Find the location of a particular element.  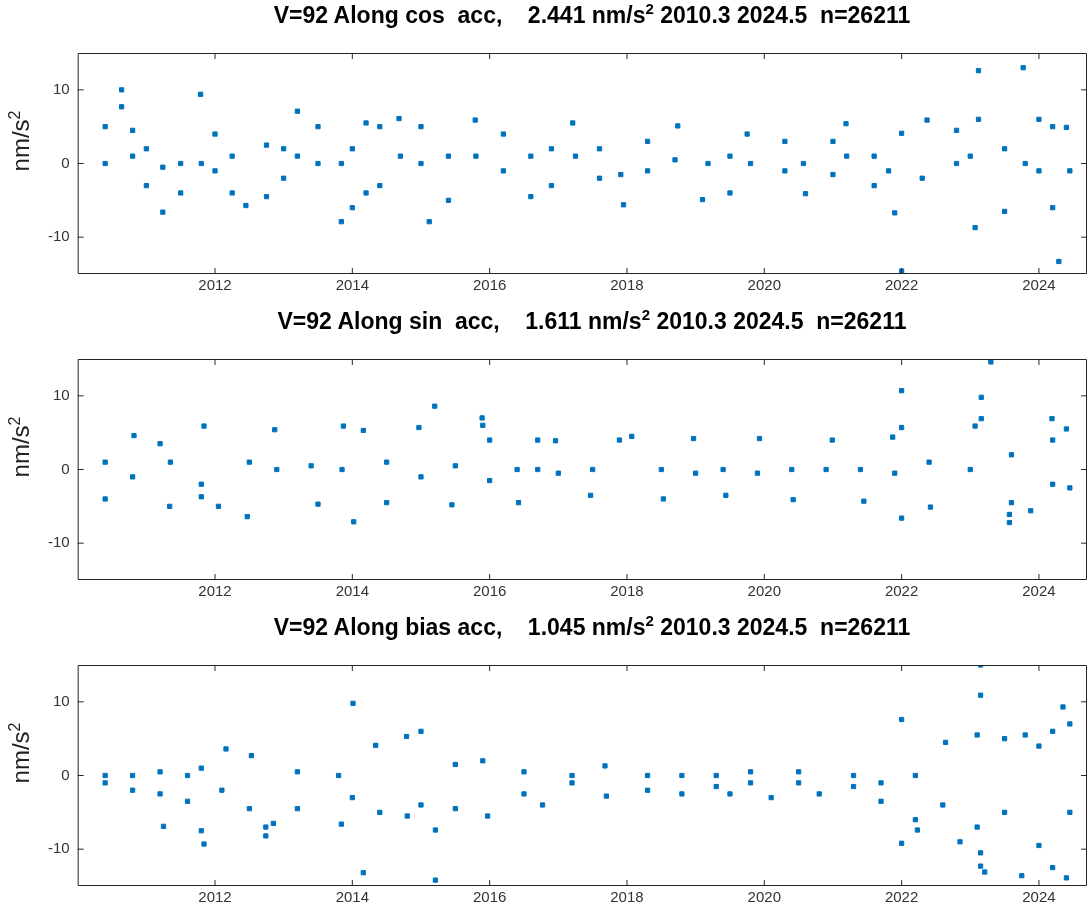

chart-title: V=92 Along sin acc, 1.611 nm/s$^{2}$ 2010.3 2024.5 n=26211 is located at coordinates (592, 320).